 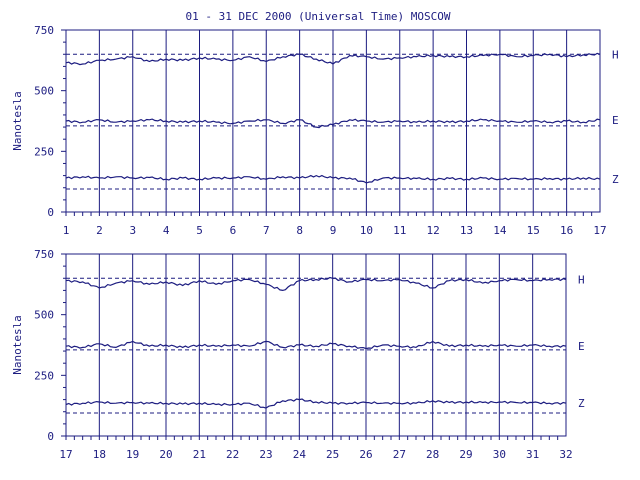 I want to click on x-tick-label: 15, so click(x=533, y=230).